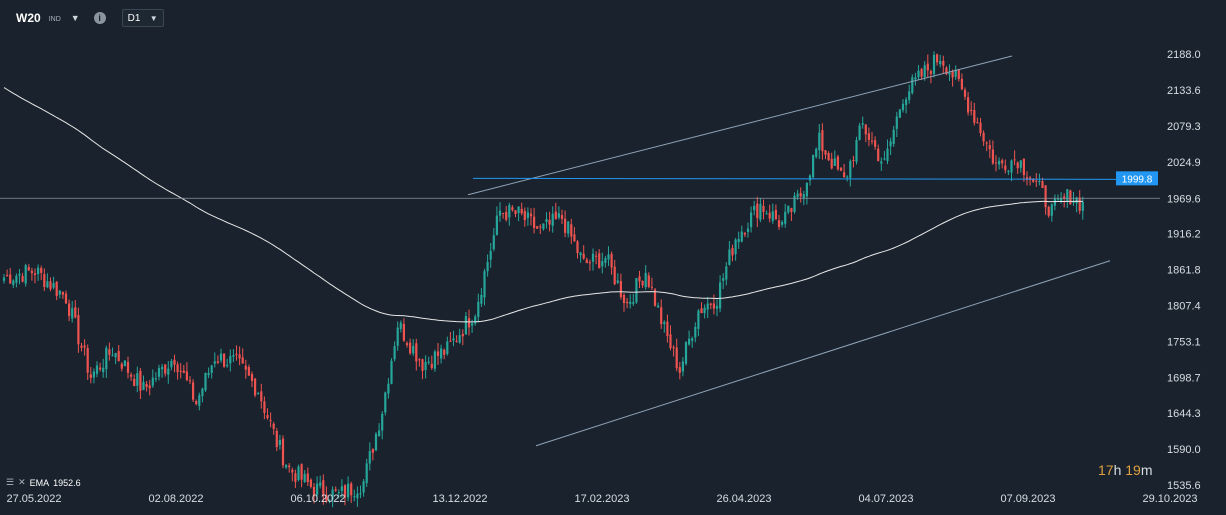  What do you see at coordinates (1133, 470) in the screenshot?
I see `countdown-minutes: 19` at bounding box center [1133, 470].